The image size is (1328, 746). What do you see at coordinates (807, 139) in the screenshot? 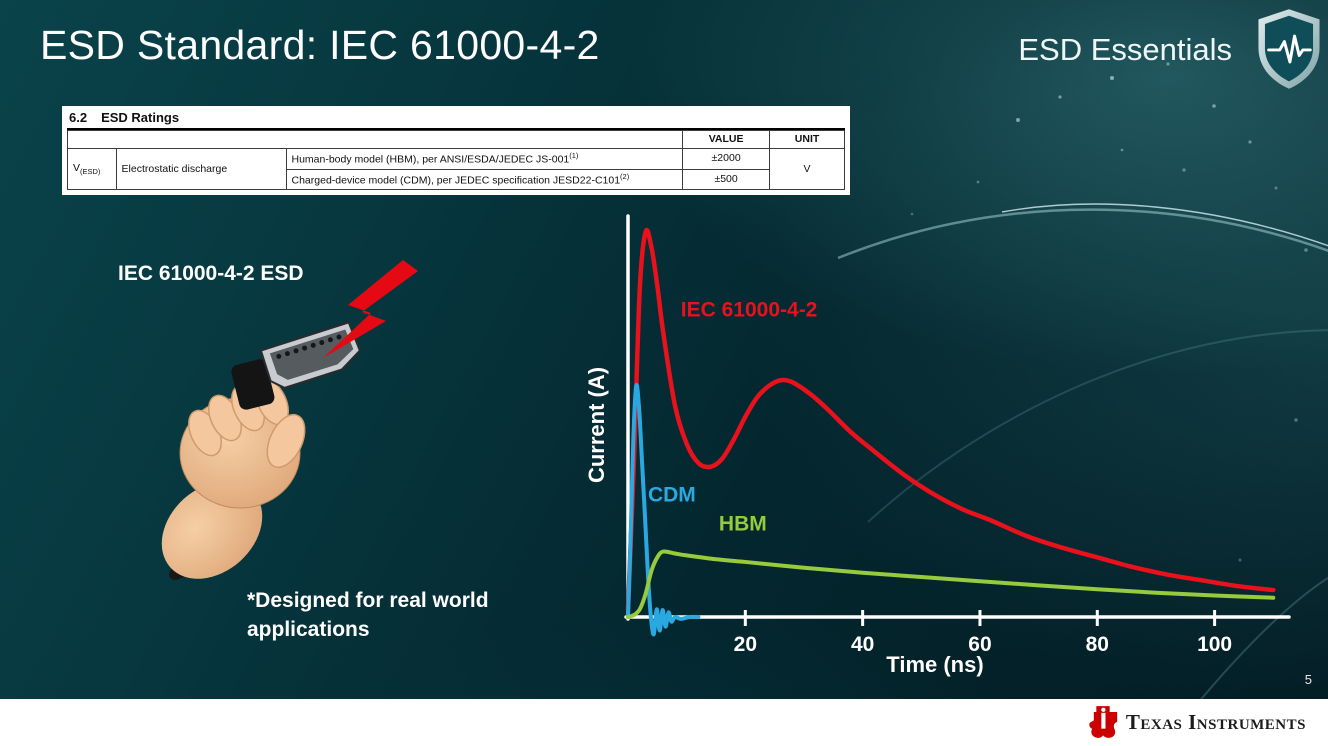
I see `unit-column-header: UNIT` at bounding box center [807, 139].